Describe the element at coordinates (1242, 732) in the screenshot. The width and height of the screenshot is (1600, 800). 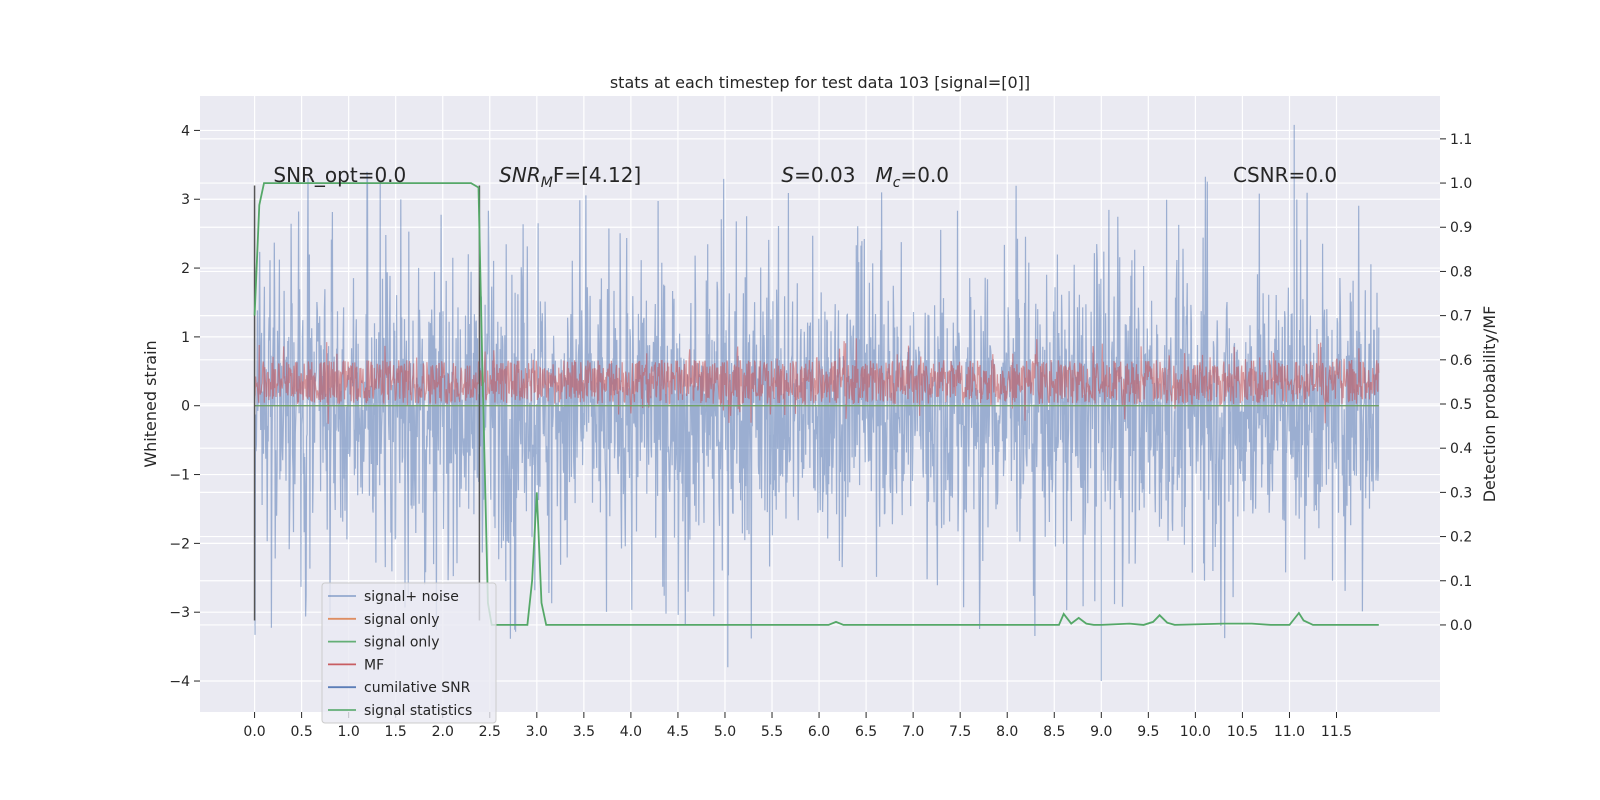
I see `x-tick-label: 10.5` at that location.